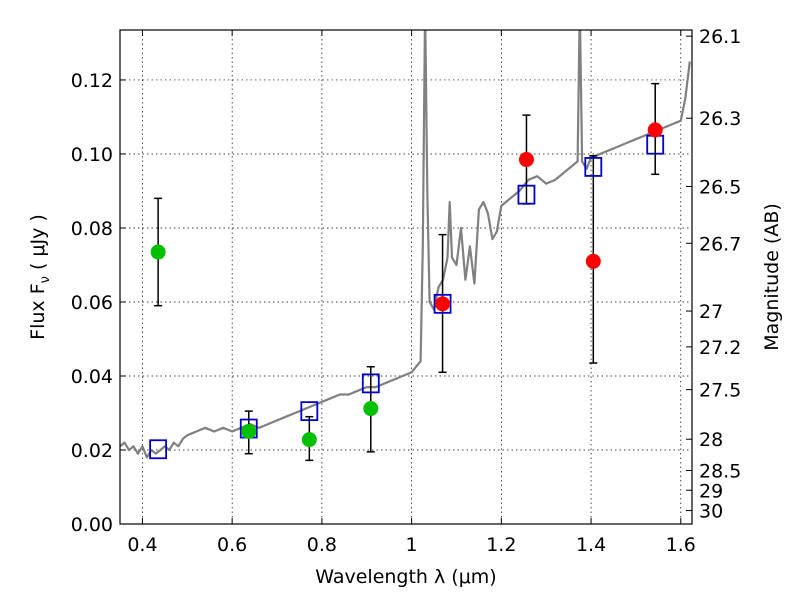 This screenshot has width=800, height=600. I want to click on y-axis-title-unit: ( μJy ), so click(38, 245).